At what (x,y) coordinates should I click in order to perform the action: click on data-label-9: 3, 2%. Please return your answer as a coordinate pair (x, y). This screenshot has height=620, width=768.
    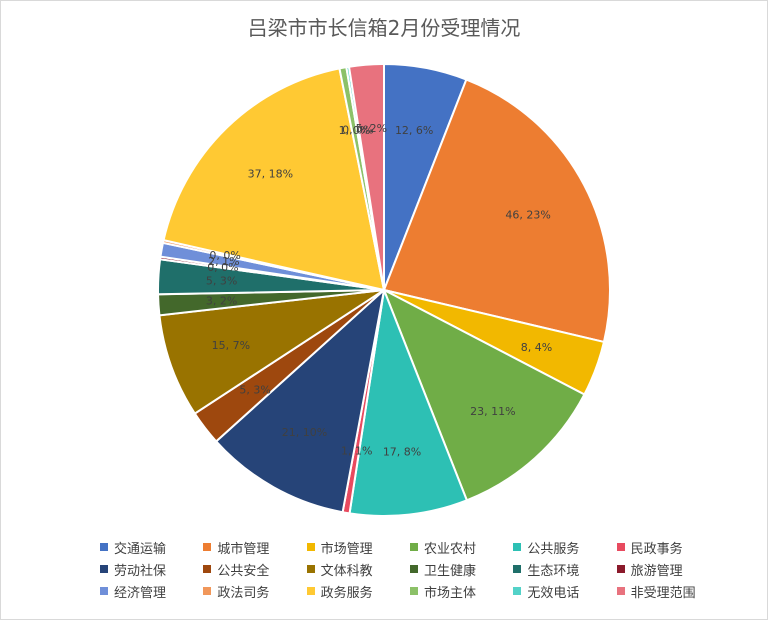
    Looking at the image, I should click on (221, 301).